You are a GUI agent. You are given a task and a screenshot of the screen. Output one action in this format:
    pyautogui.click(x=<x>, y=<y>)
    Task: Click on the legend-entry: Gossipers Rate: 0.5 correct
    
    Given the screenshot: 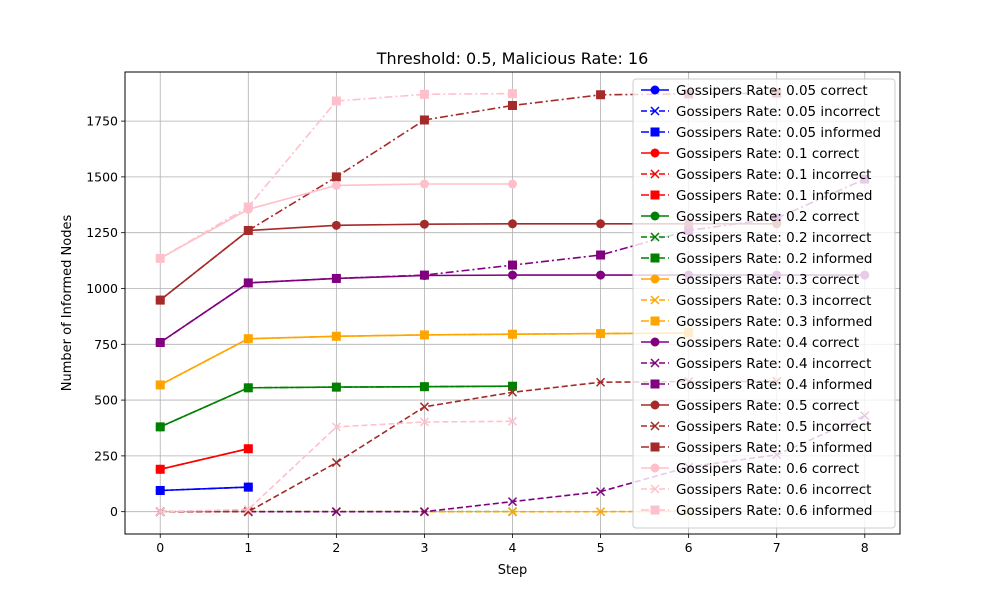 What is the action you would take?
    pyautogui.click(x=750, y=406)
    